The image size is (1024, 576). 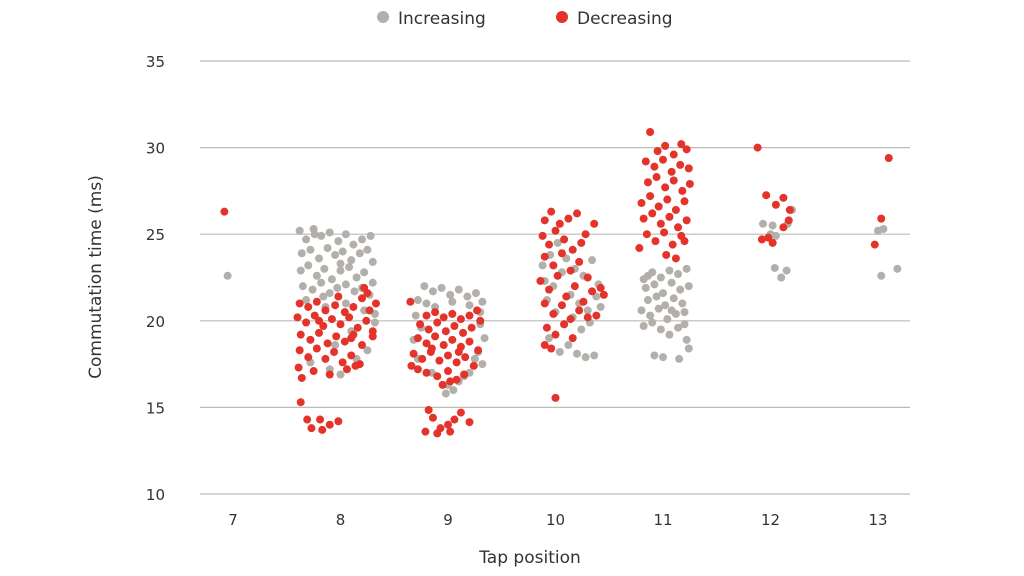 I want to click on x-tick-label: 8, so click(x=341, y=520).